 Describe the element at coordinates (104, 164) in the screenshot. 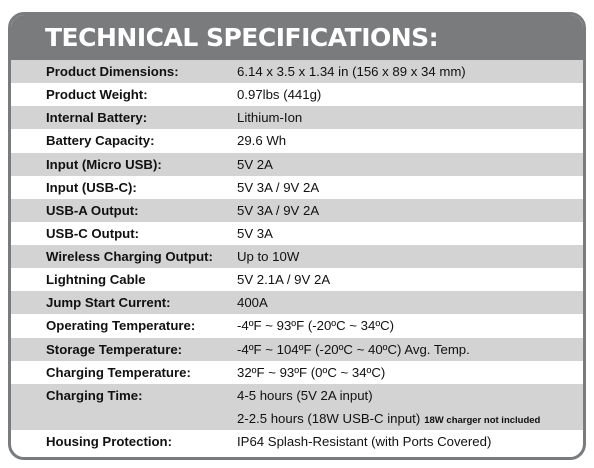

I see `spec-label: Input (Micro USB):` at that location.